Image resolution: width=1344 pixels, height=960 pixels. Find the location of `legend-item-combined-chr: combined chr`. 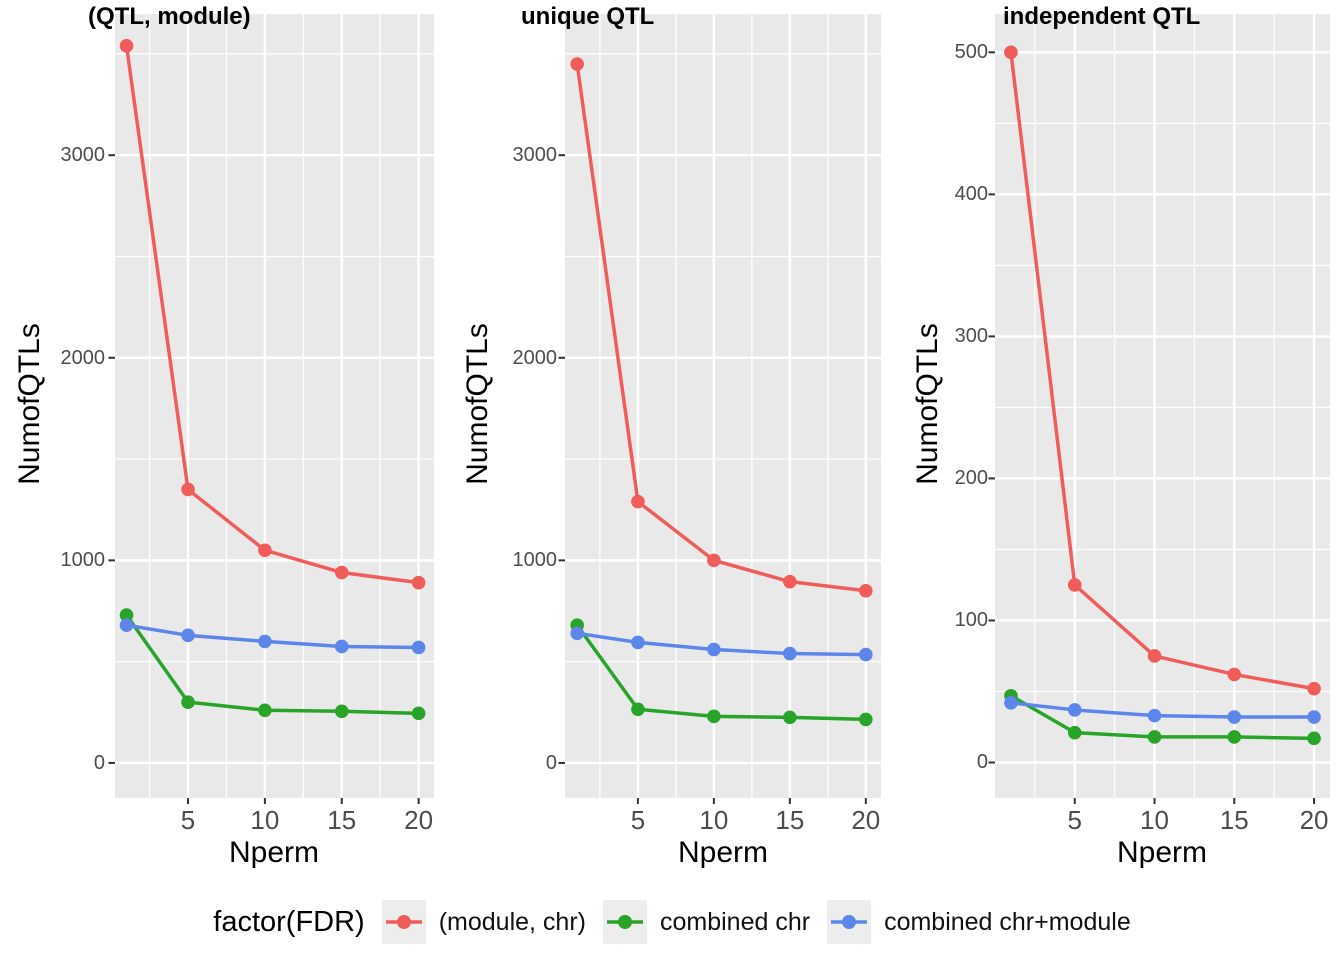

legend-item-combined-chr: combined chr is located at coordinates (706, 922).